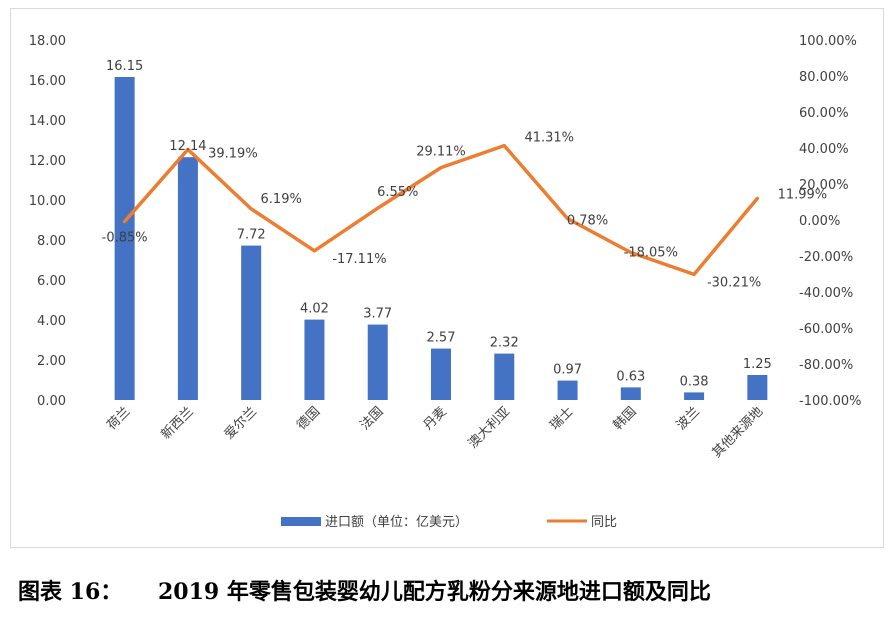  What do you see at coordinates (441, 152) in the screenshot?
I see `line-value-label: 29.11%` at bounding box center [441, 152].